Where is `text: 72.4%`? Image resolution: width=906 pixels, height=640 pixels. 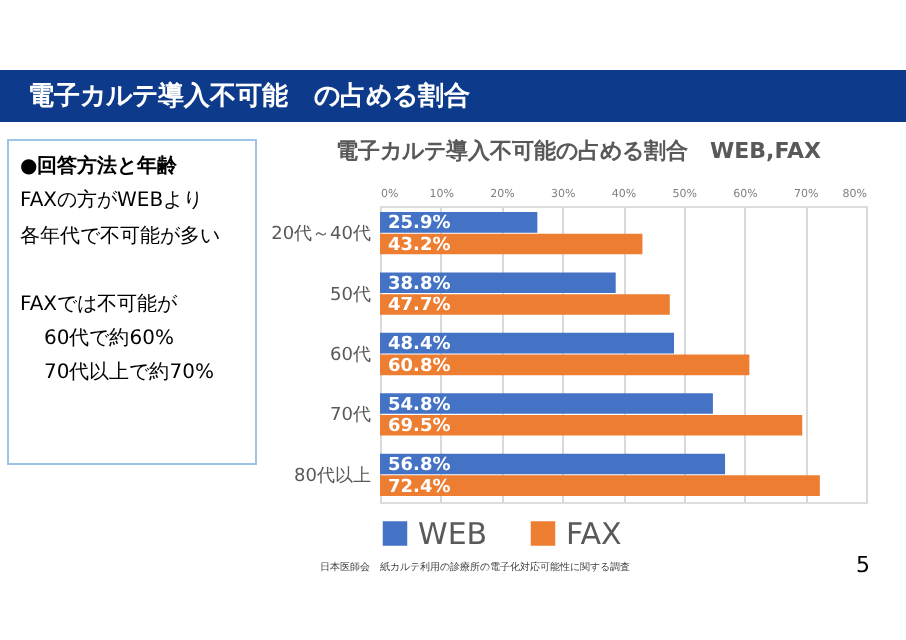 text: 72.4% is located at coordinates (419, 487).